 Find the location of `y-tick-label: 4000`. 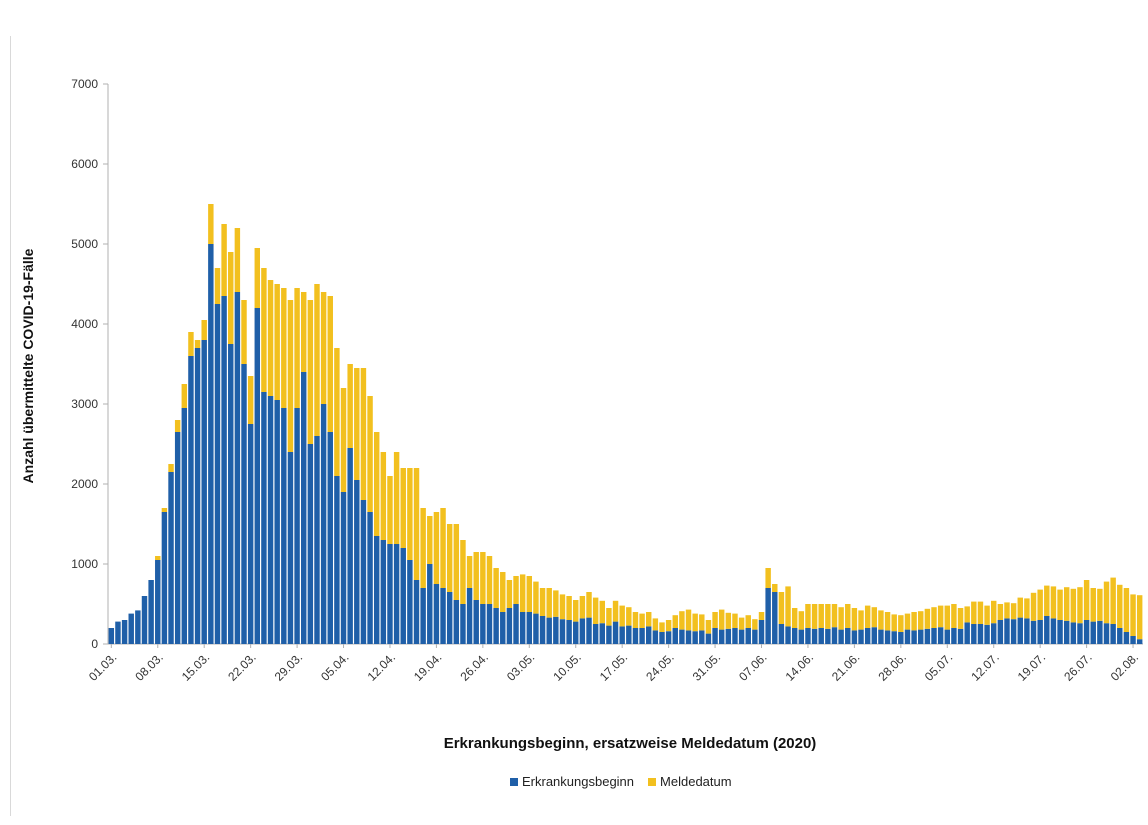

y-tick-label: 4000 is located at coordinates (84, 324).